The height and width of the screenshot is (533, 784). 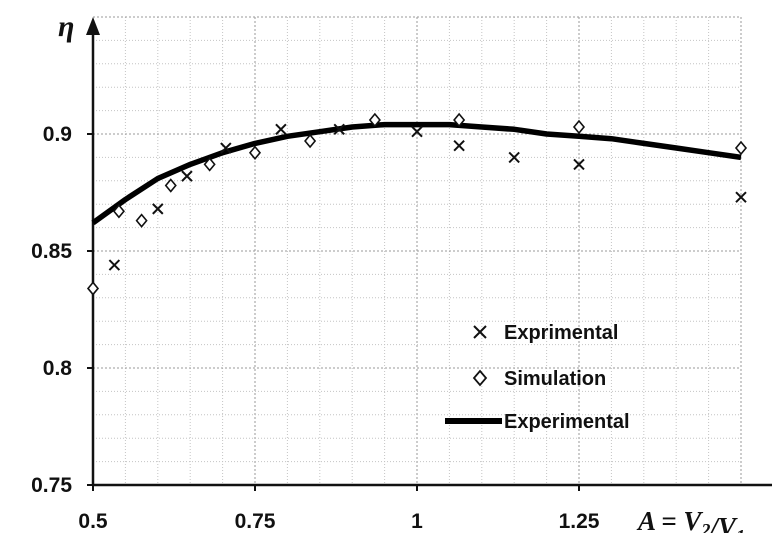 What do you see at coordinates (93, 26) in the screenshot?
I see `y-axis-arrow` at bounding box center [93, 26].